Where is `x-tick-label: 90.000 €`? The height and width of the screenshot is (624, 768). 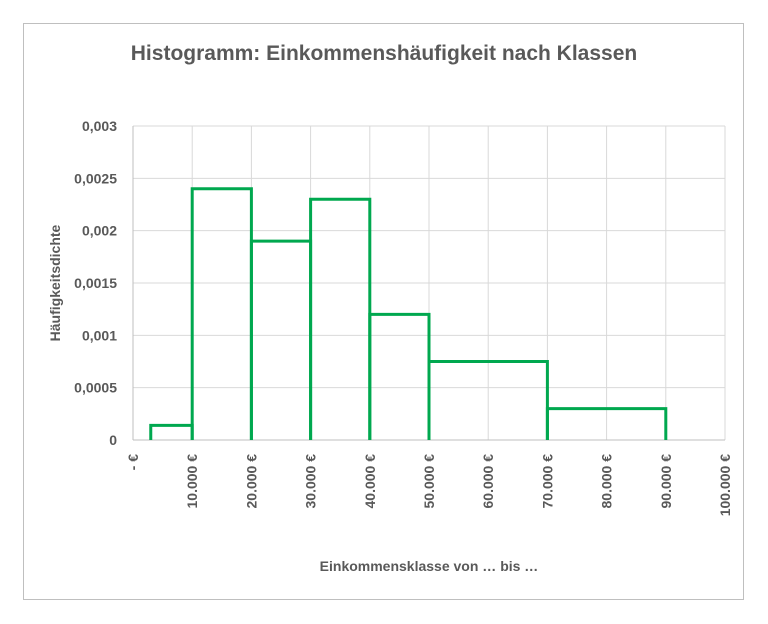
x-tick-label: 90.000 € is located at coordinates (666, 481).